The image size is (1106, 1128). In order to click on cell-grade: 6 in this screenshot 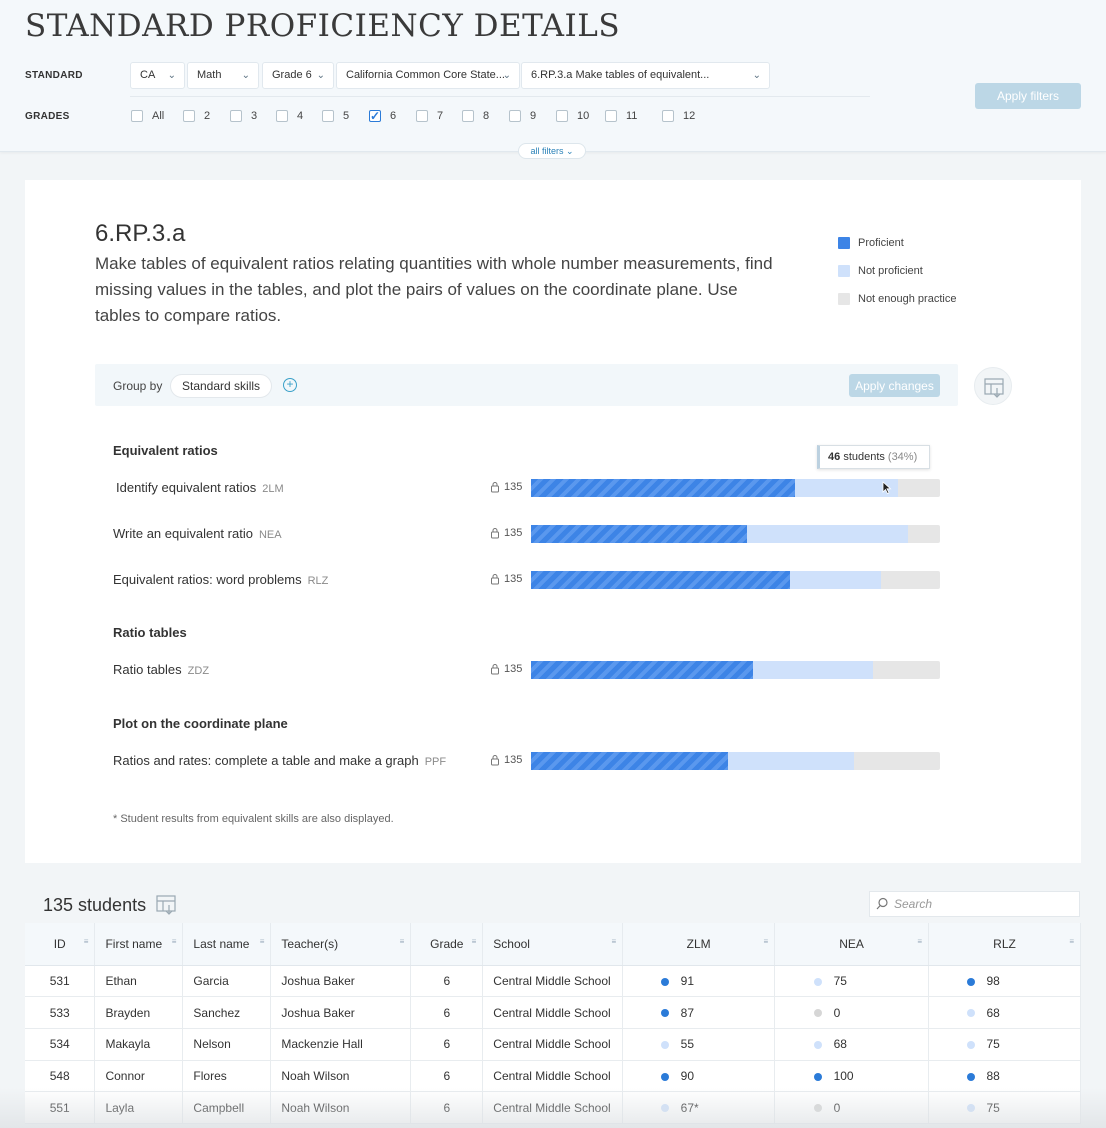, I will do `click(447, 1012)`.